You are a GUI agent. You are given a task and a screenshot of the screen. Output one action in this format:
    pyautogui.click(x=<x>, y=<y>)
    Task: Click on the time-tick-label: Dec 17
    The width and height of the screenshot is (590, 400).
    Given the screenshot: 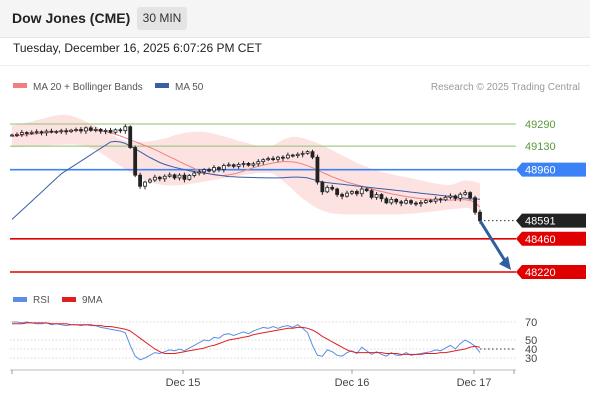 What is the action you would take?
    pyautogui.click(x=474, y=383)
    